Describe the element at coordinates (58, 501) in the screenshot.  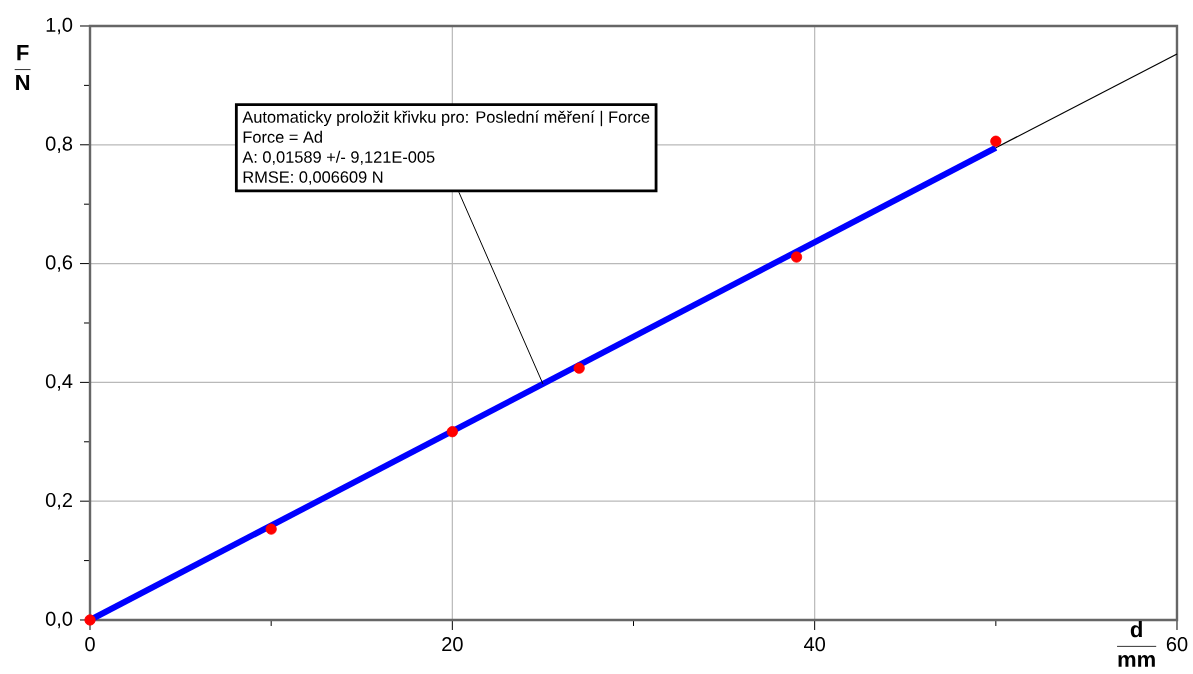
I see `y-tick-label: 0,2` at that location.